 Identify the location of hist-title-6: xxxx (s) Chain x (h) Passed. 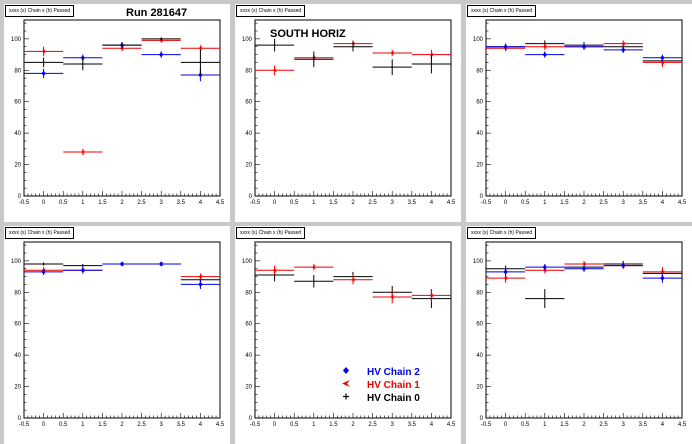
(502, 233).